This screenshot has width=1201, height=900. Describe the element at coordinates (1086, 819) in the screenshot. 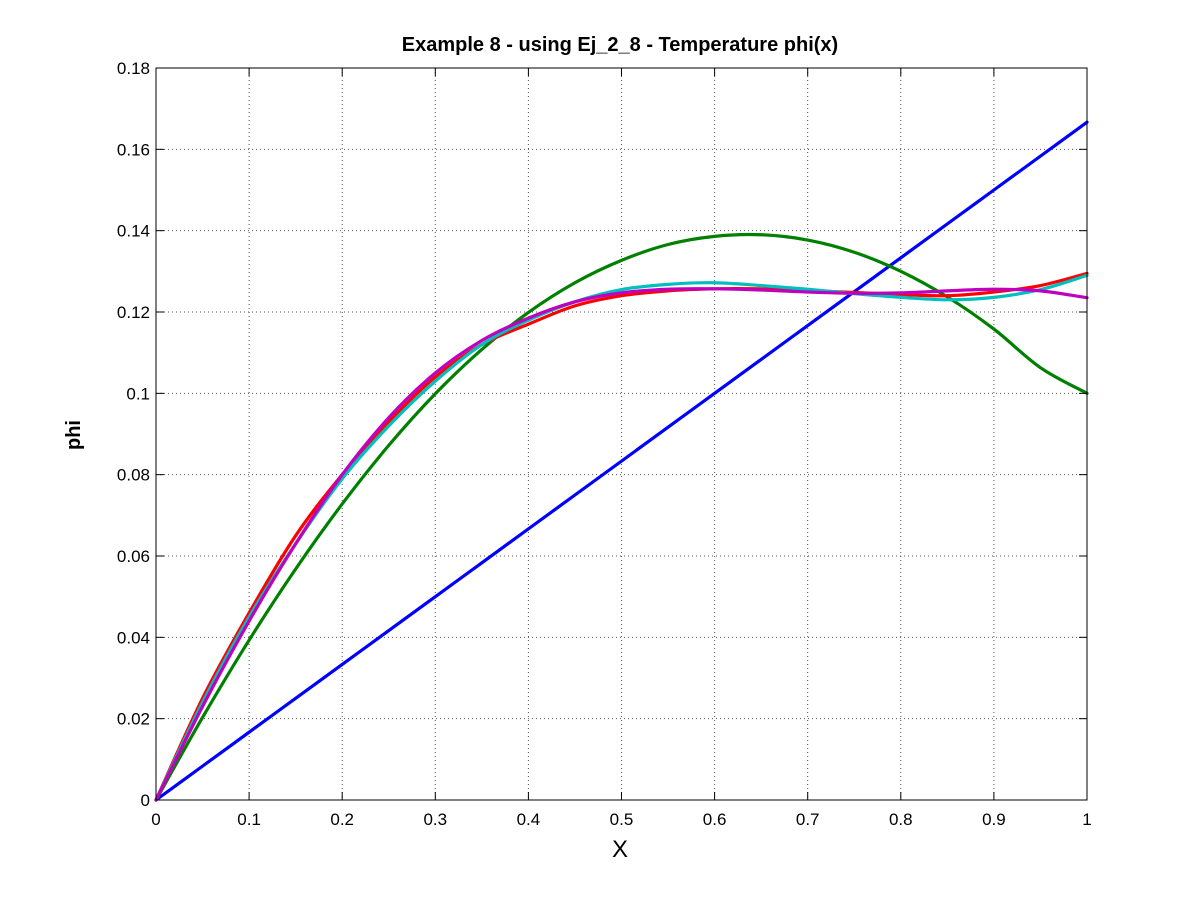

I see `x-tick-label: 1` at that location.